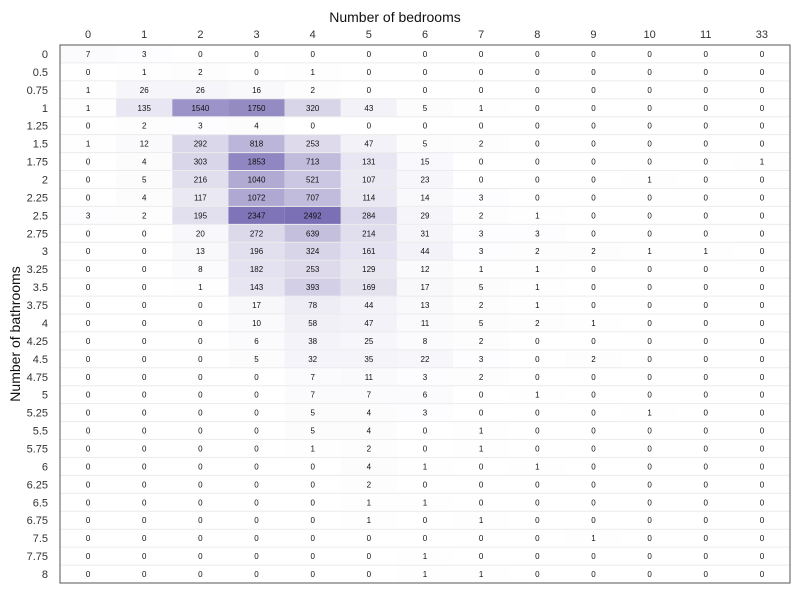 Image resolution: width=798 pixels, height=591 pixels. Describe the element at coordinates (144, 197) in the screenshot. I see `cell-value-label: 4` at that location.